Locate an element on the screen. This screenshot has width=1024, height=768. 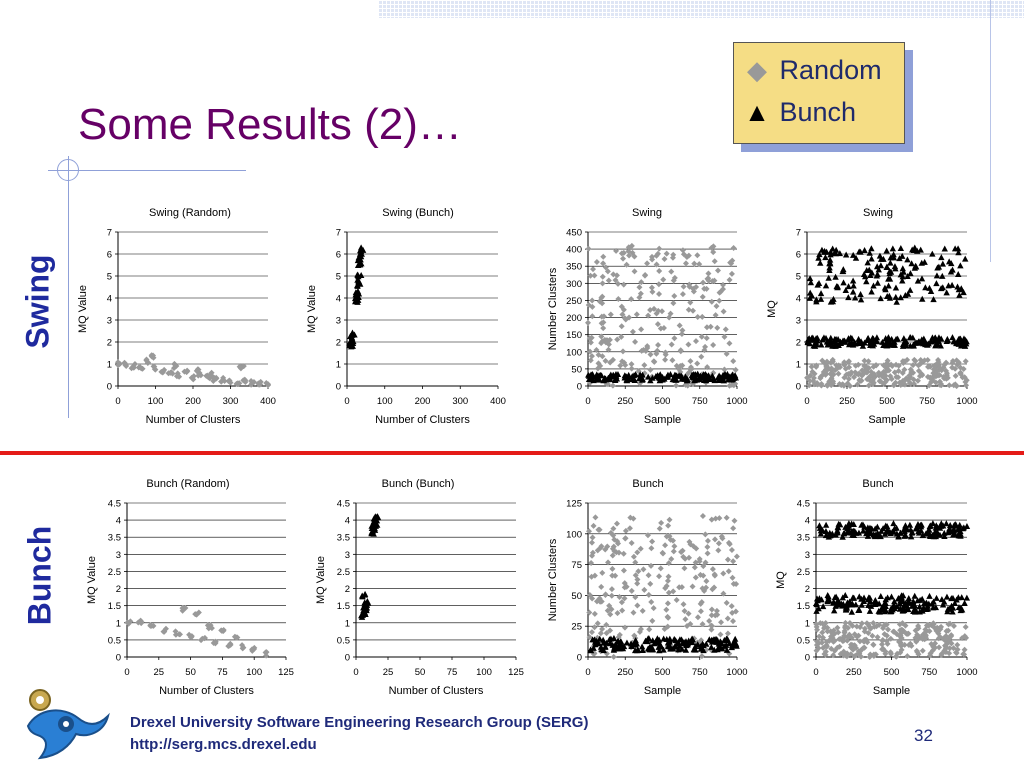
footer-url: http://serg.mcs.drexel.edu is located at coordinates (223, 744).